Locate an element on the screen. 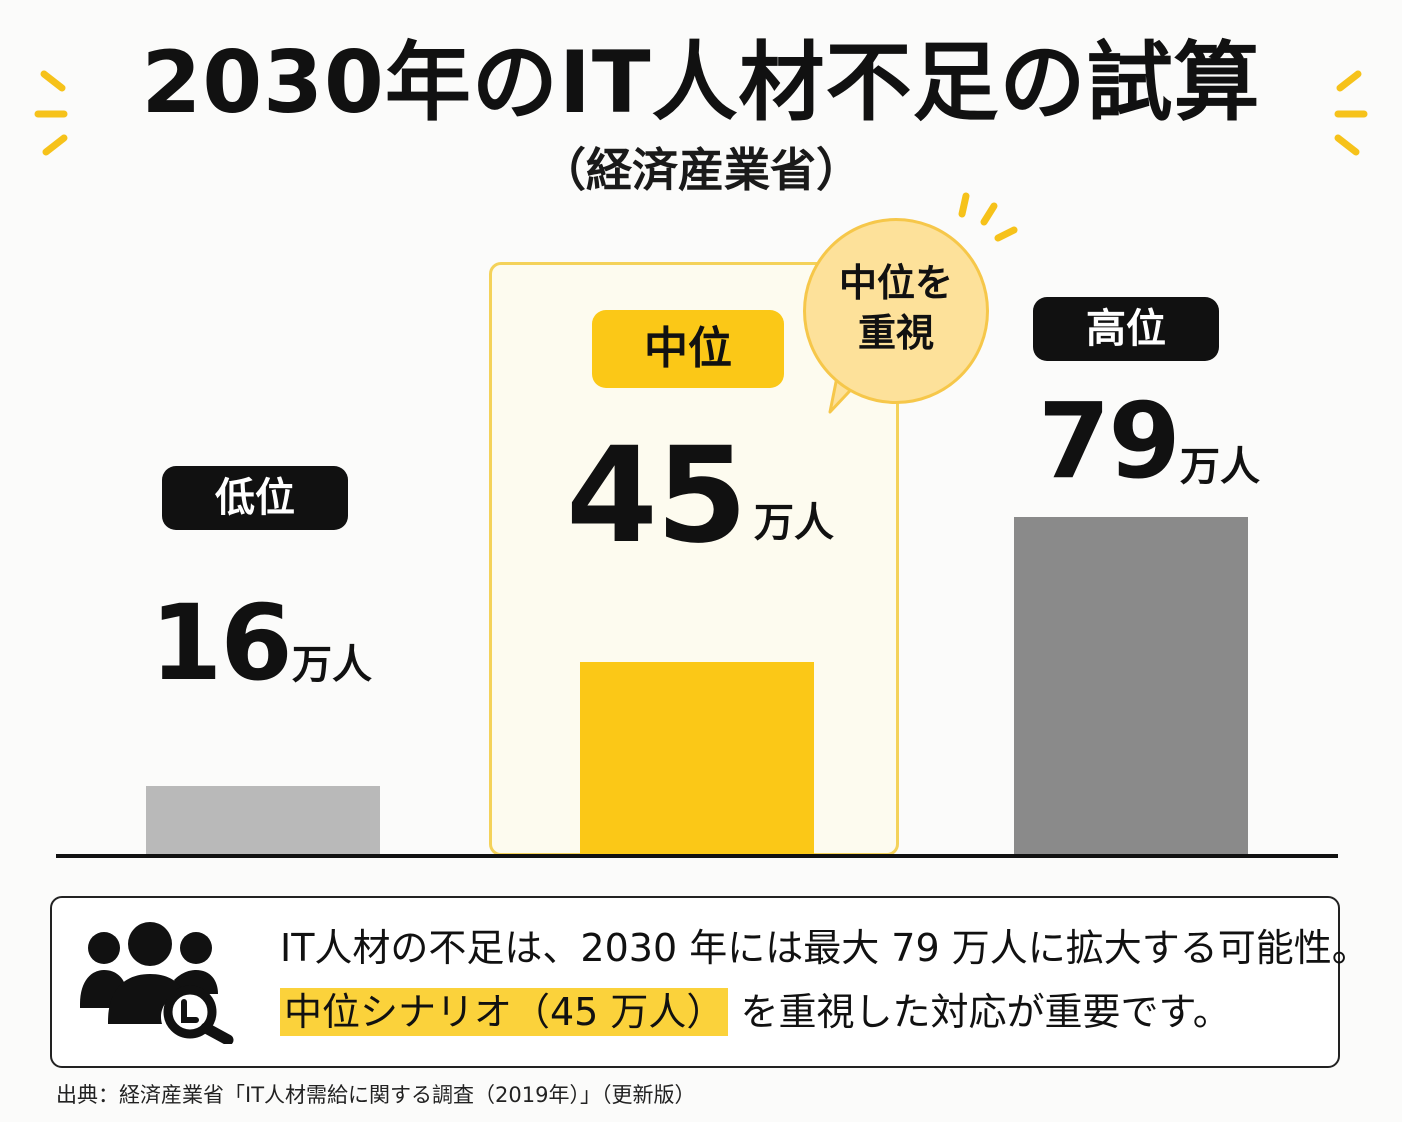 The image size is (1402, 1122). note-line1: IT人材の不足は、2030 年には最大 79 万人に拡大する可能性。 is located at coordinates (825, 948).